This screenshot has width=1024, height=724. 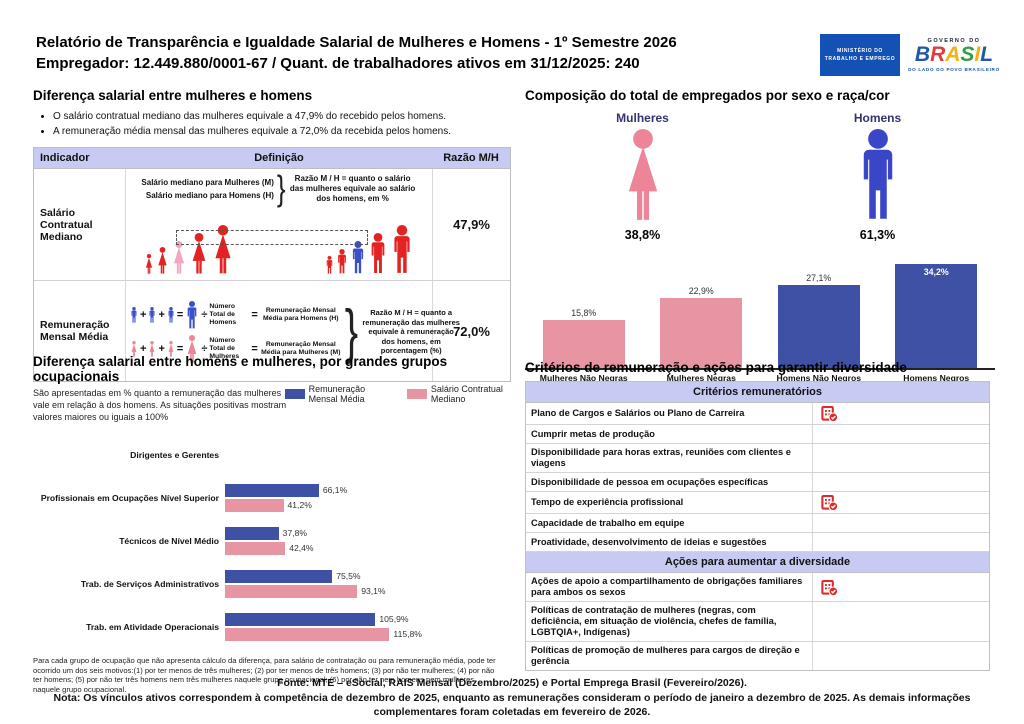 I want to click on bar: 34,2%, so click(x=936, y=315).